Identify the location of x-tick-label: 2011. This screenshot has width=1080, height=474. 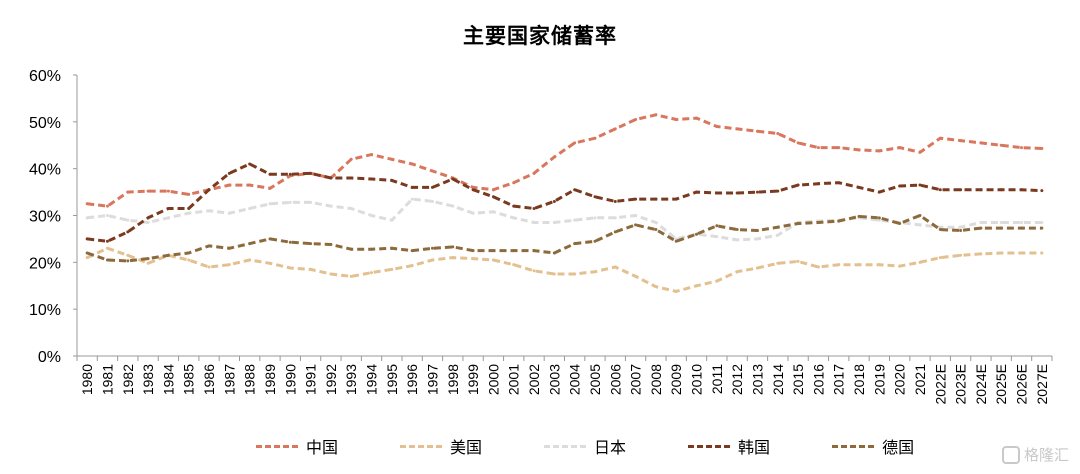
(717, 379).